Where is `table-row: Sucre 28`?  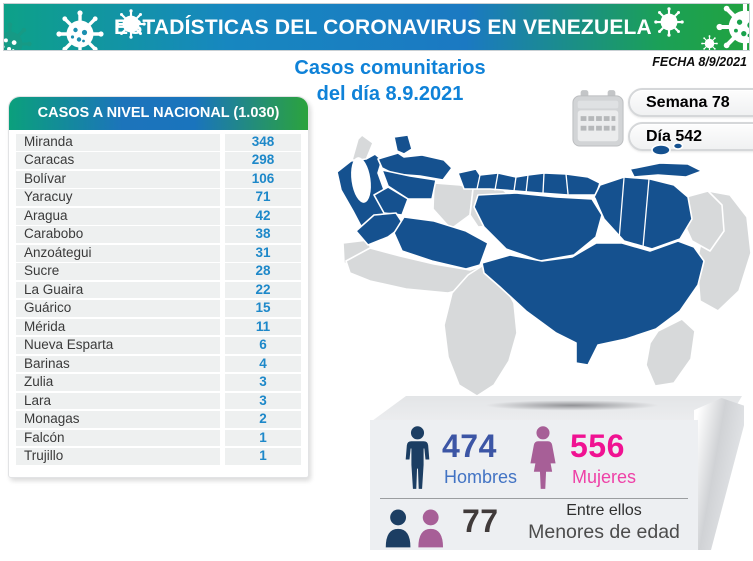 table-row: Sucre 28 is located at coordinates (158, 271).